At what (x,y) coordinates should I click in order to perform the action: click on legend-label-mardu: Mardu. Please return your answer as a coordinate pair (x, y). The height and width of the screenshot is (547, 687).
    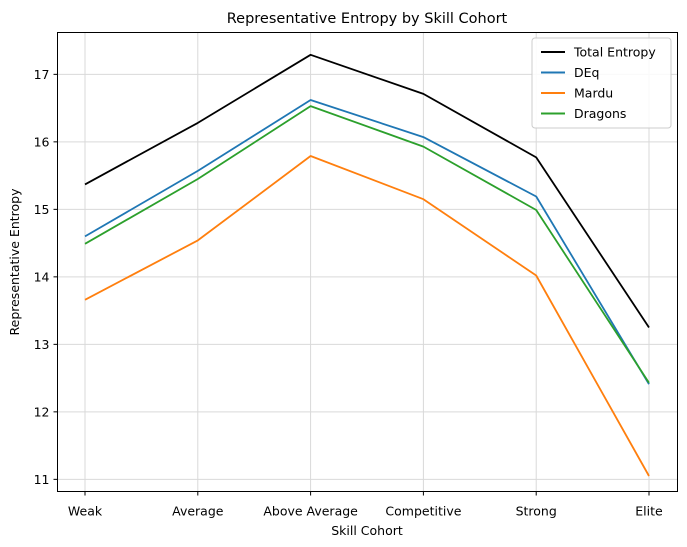
    Looking at the image, I should click on (593, 93).